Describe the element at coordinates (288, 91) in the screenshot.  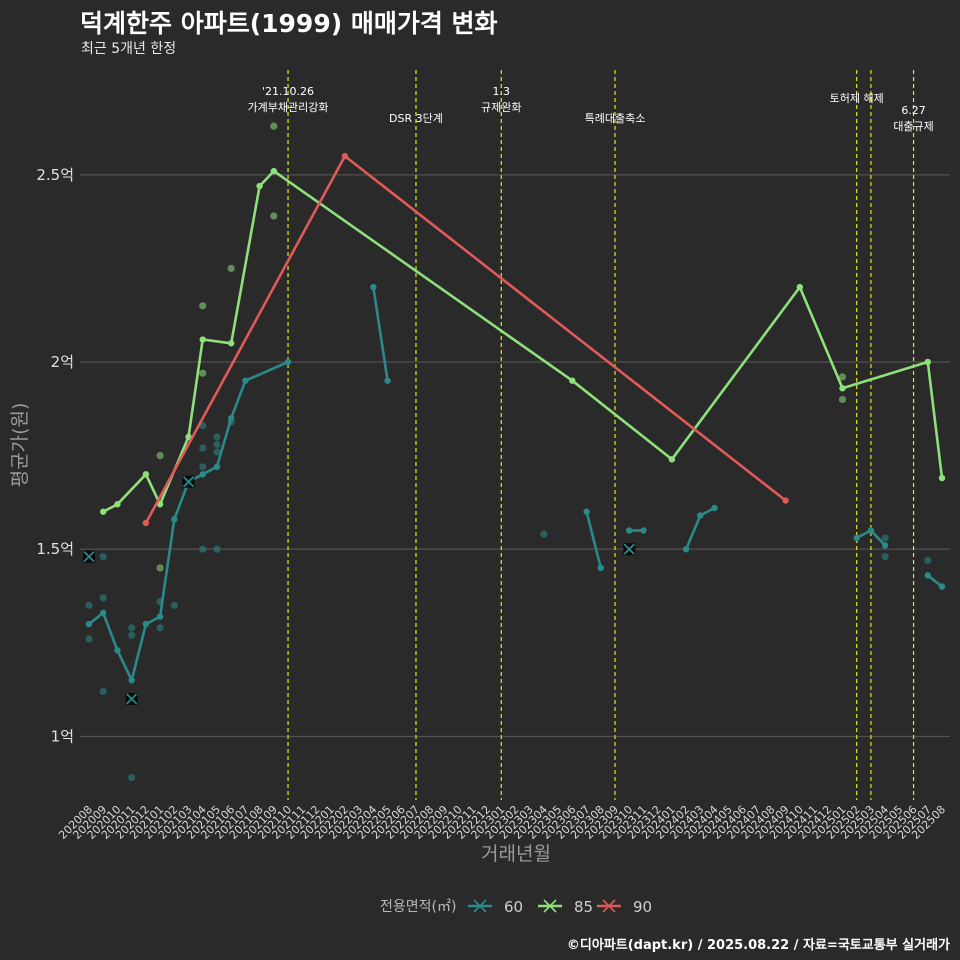
I see `event-label: '21.10.26` at that location.